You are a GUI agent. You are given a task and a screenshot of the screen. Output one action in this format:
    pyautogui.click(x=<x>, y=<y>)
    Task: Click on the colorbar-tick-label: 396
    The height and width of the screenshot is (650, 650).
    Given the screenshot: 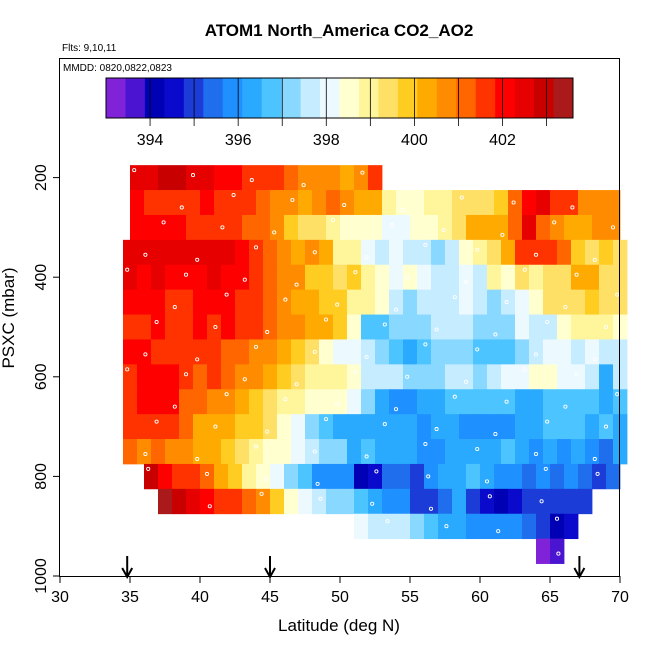 What is the action you would take?
    pyautogui.click(x=238, y=140)
    